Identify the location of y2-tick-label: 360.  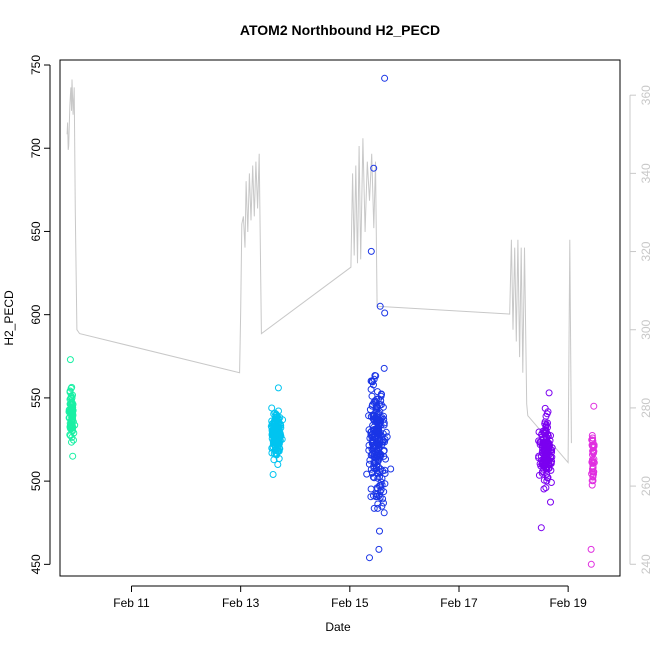
(644, 95).